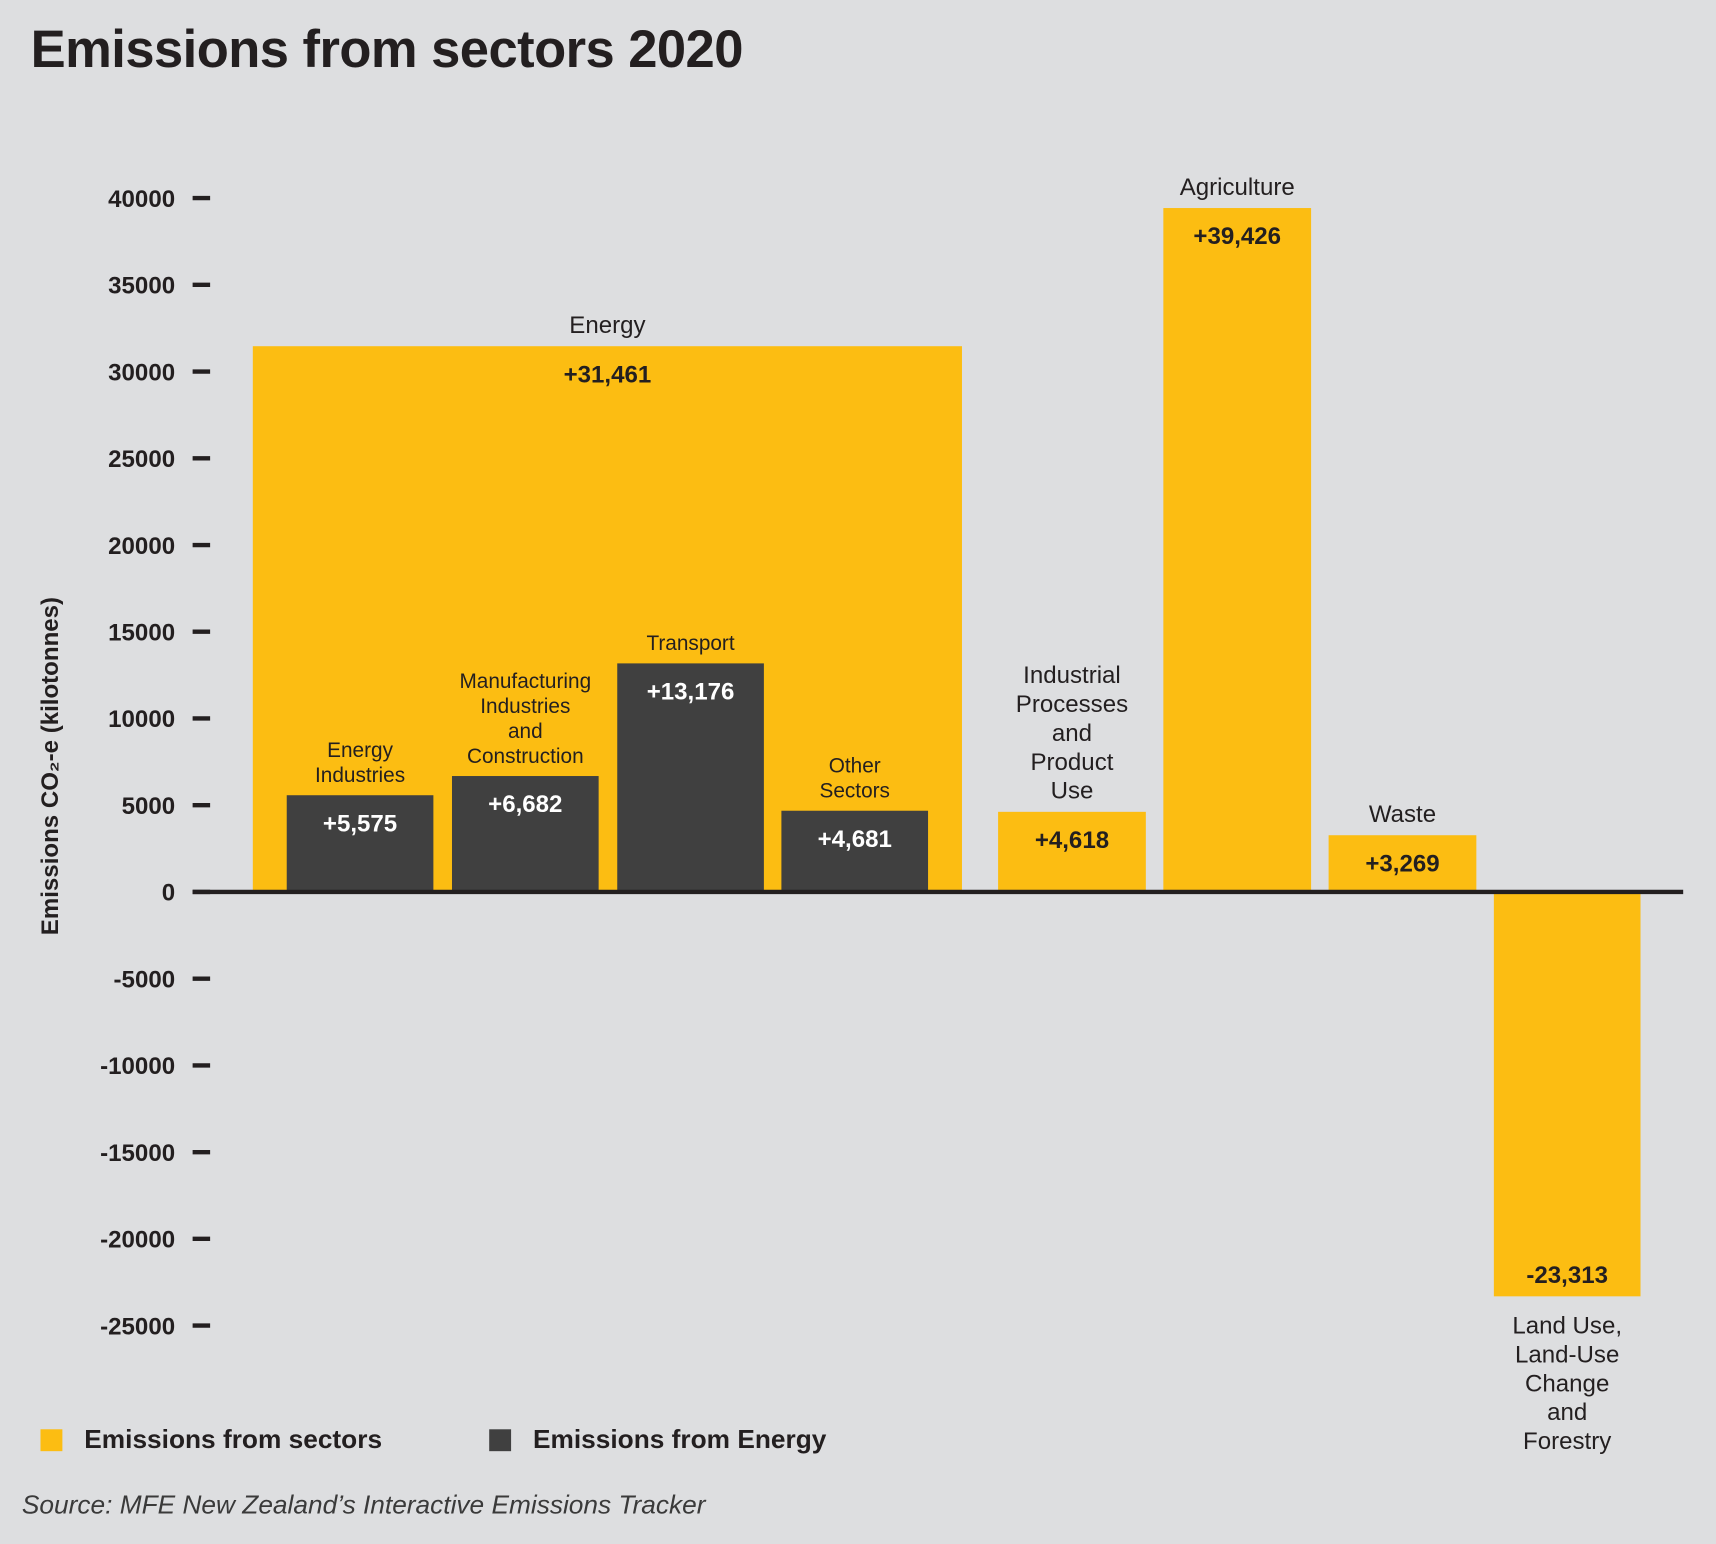 The height and width of the screenshot is (1544, 1716). What do you see at coordinates (145, 979) in the screenshot?
I see `y-tick-label: -5000` at bounding box center [145, 979].